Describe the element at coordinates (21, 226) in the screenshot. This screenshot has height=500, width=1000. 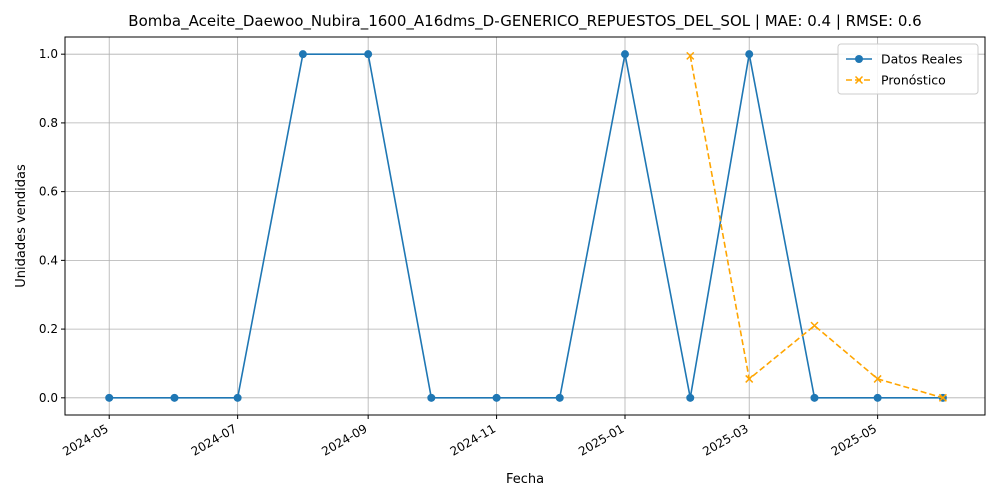
I see `y-axis-label: Unidades vendidas` at that location.